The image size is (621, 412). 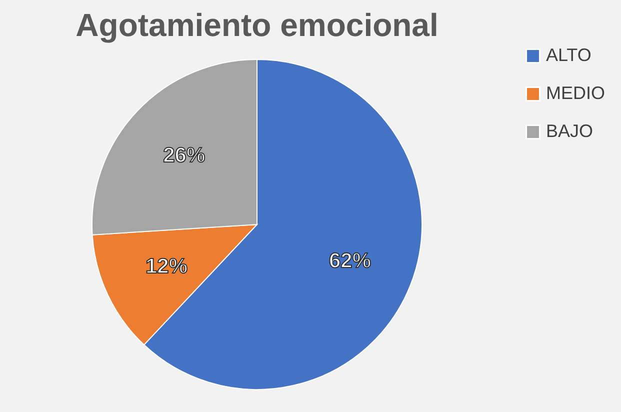 I want to click on legend-label: MEDIO, so click(x=576, y=93).